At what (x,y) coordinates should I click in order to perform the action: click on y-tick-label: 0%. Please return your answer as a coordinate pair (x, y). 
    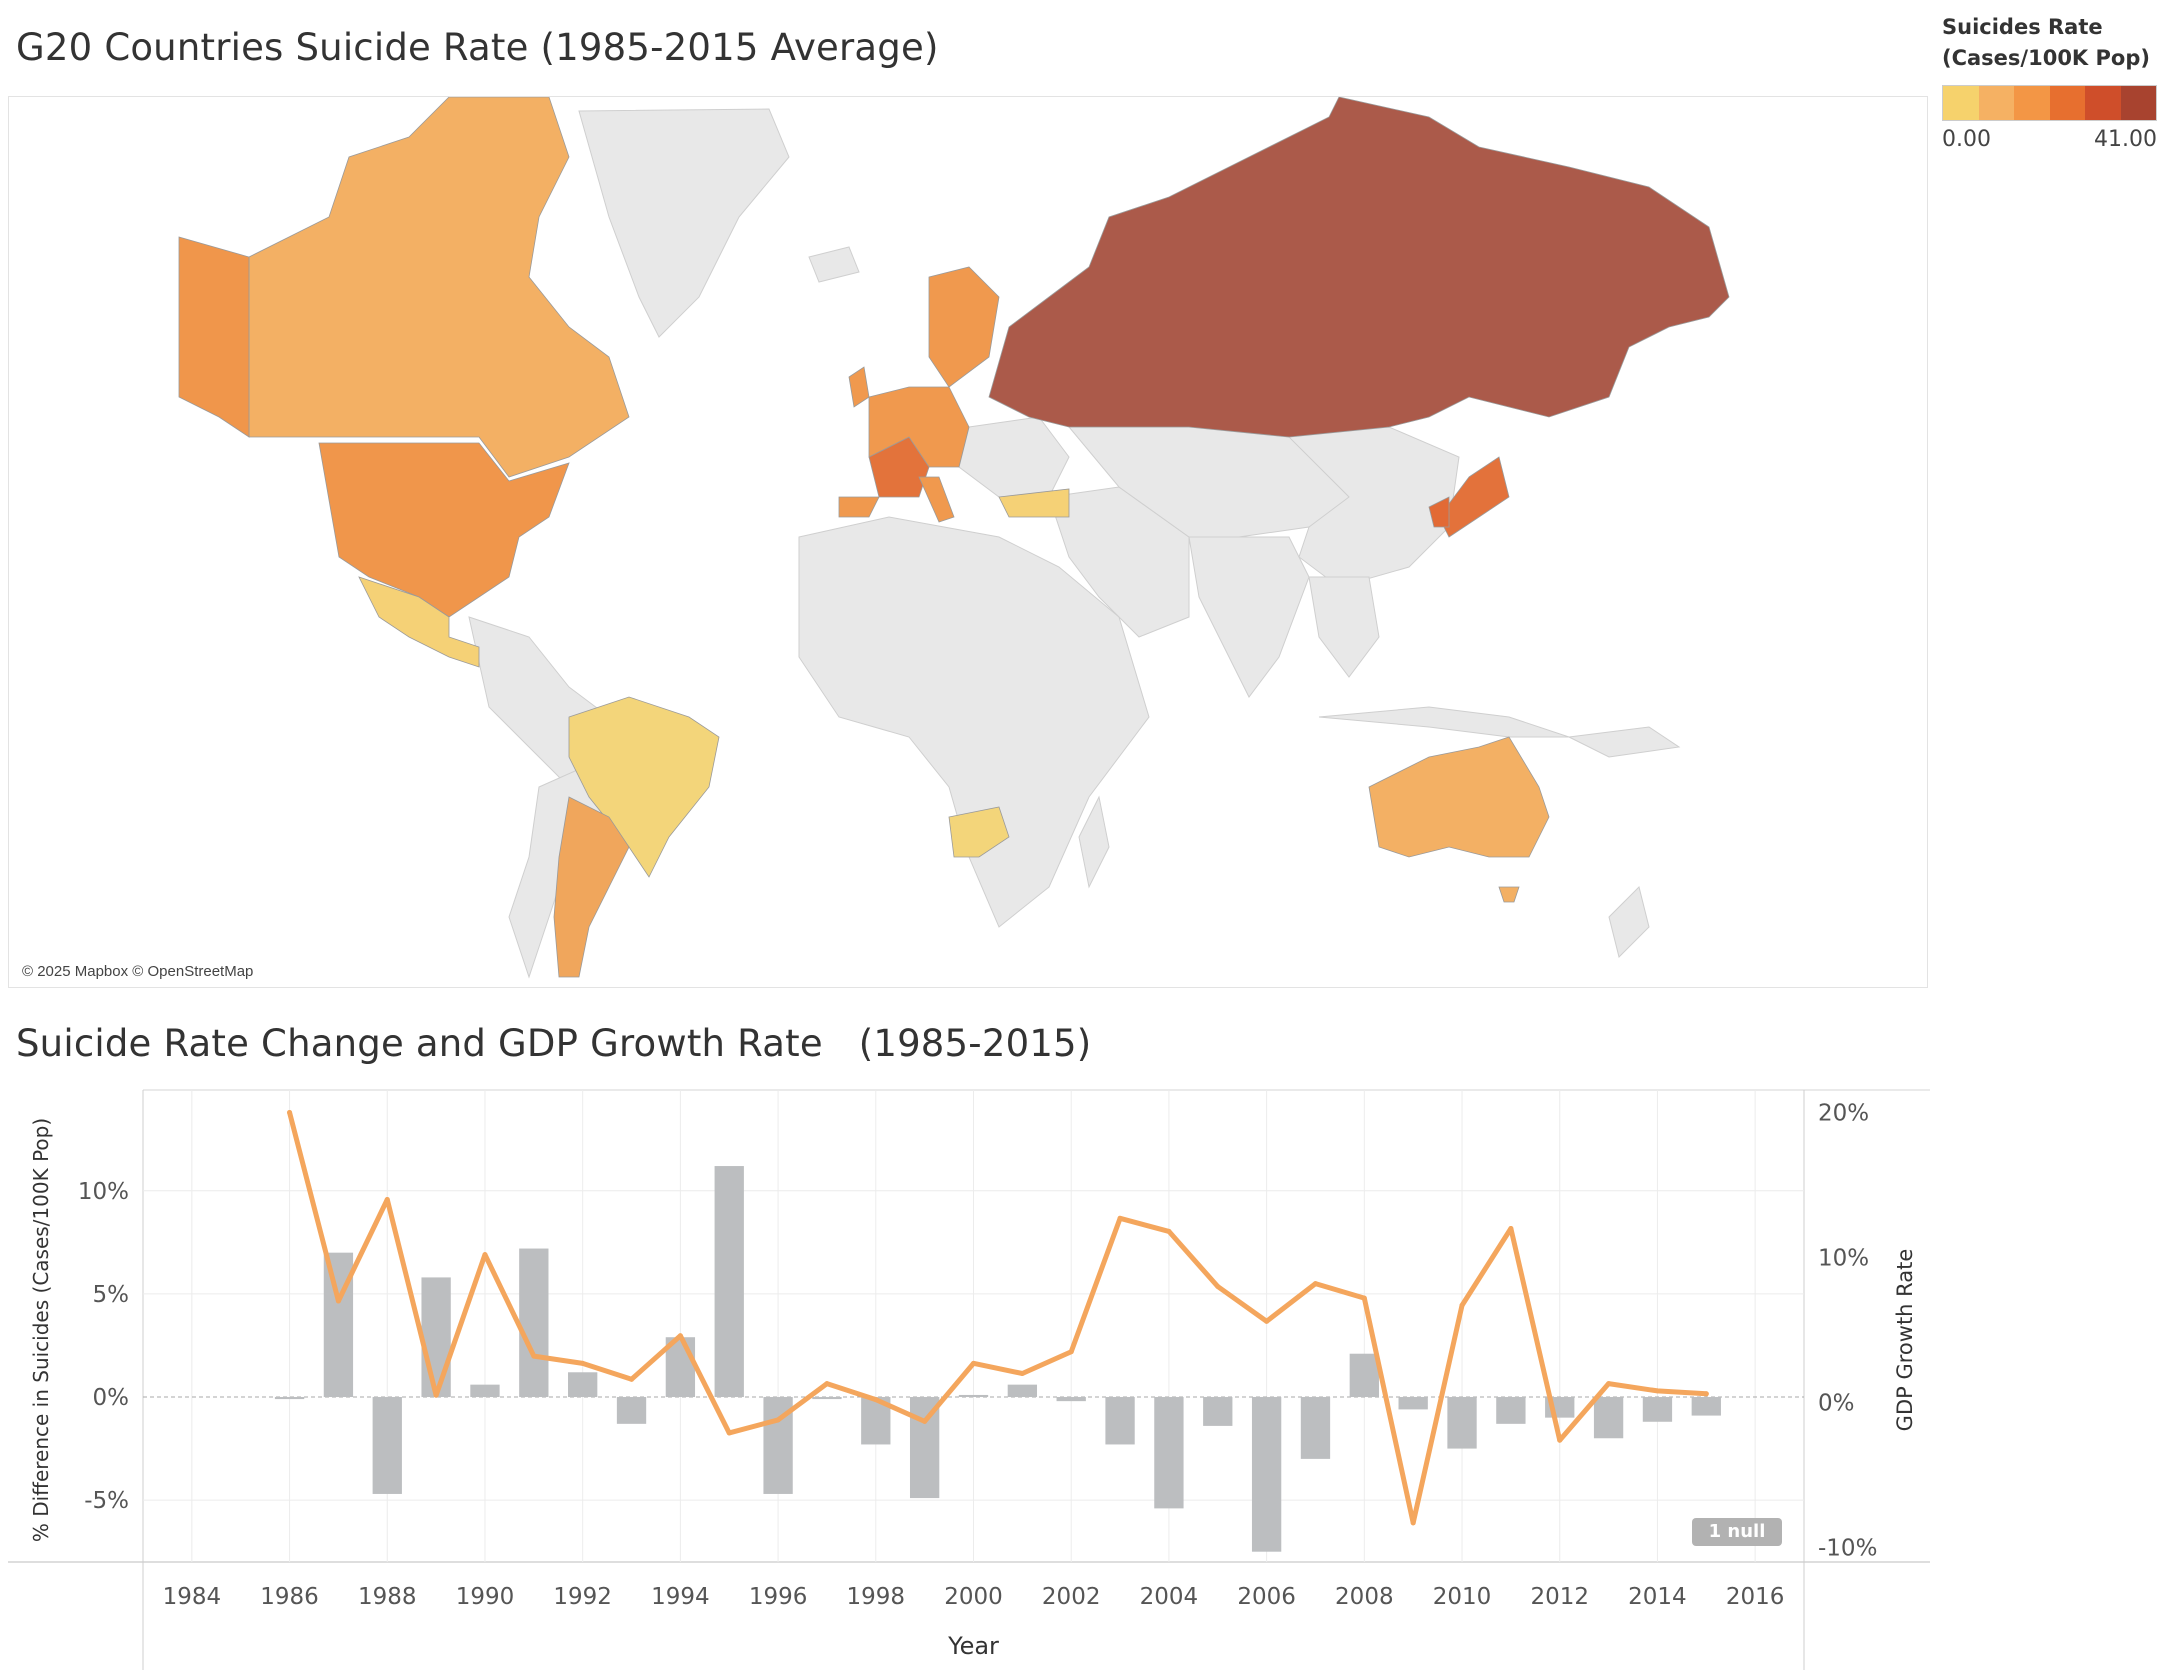
    Looking at the image, I should click on (111, 1398).